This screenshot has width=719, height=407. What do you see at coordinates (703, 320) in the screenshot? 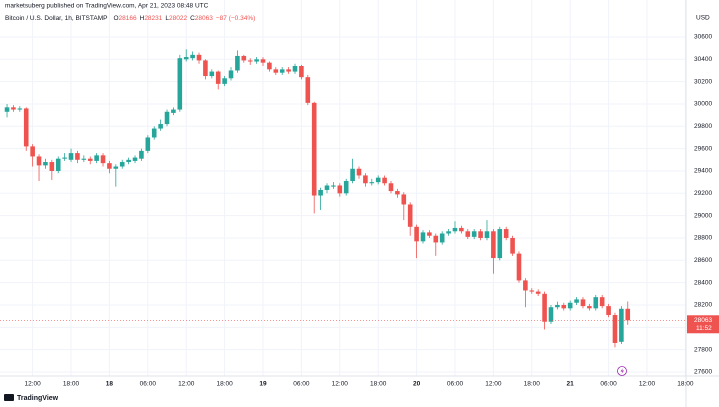
I see `price-tag-value: 28063` at bounding box center [703, 320].